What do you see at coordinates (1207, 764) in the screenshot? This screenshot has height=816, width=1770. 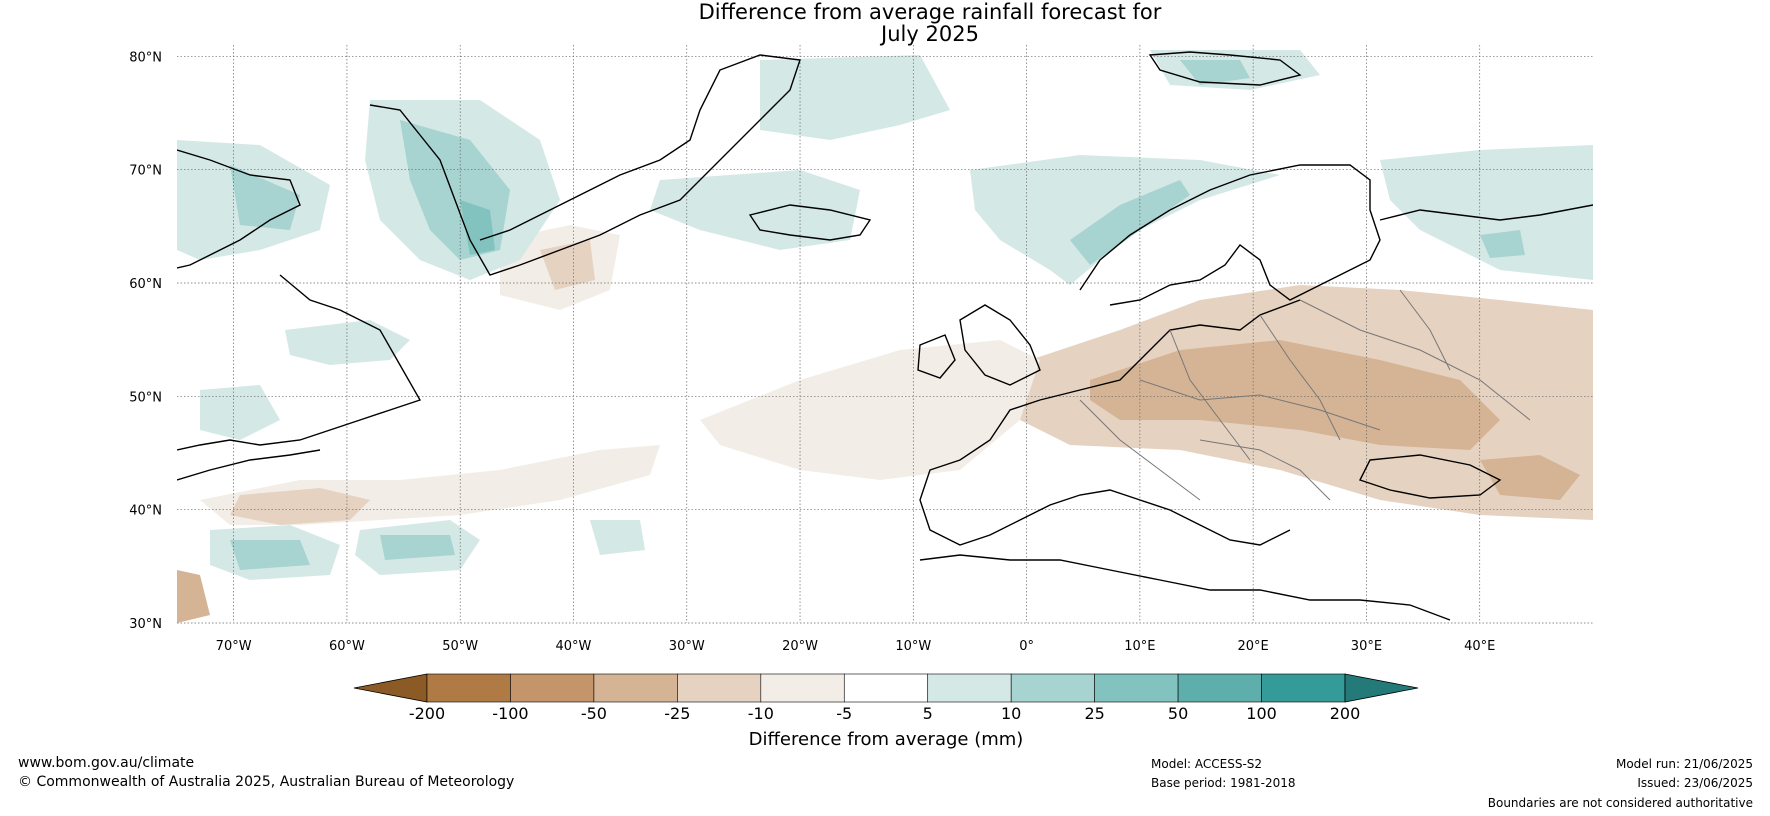 I see `footer-model: Model: ACCESS-S2` at bounding box center [1207, 764].